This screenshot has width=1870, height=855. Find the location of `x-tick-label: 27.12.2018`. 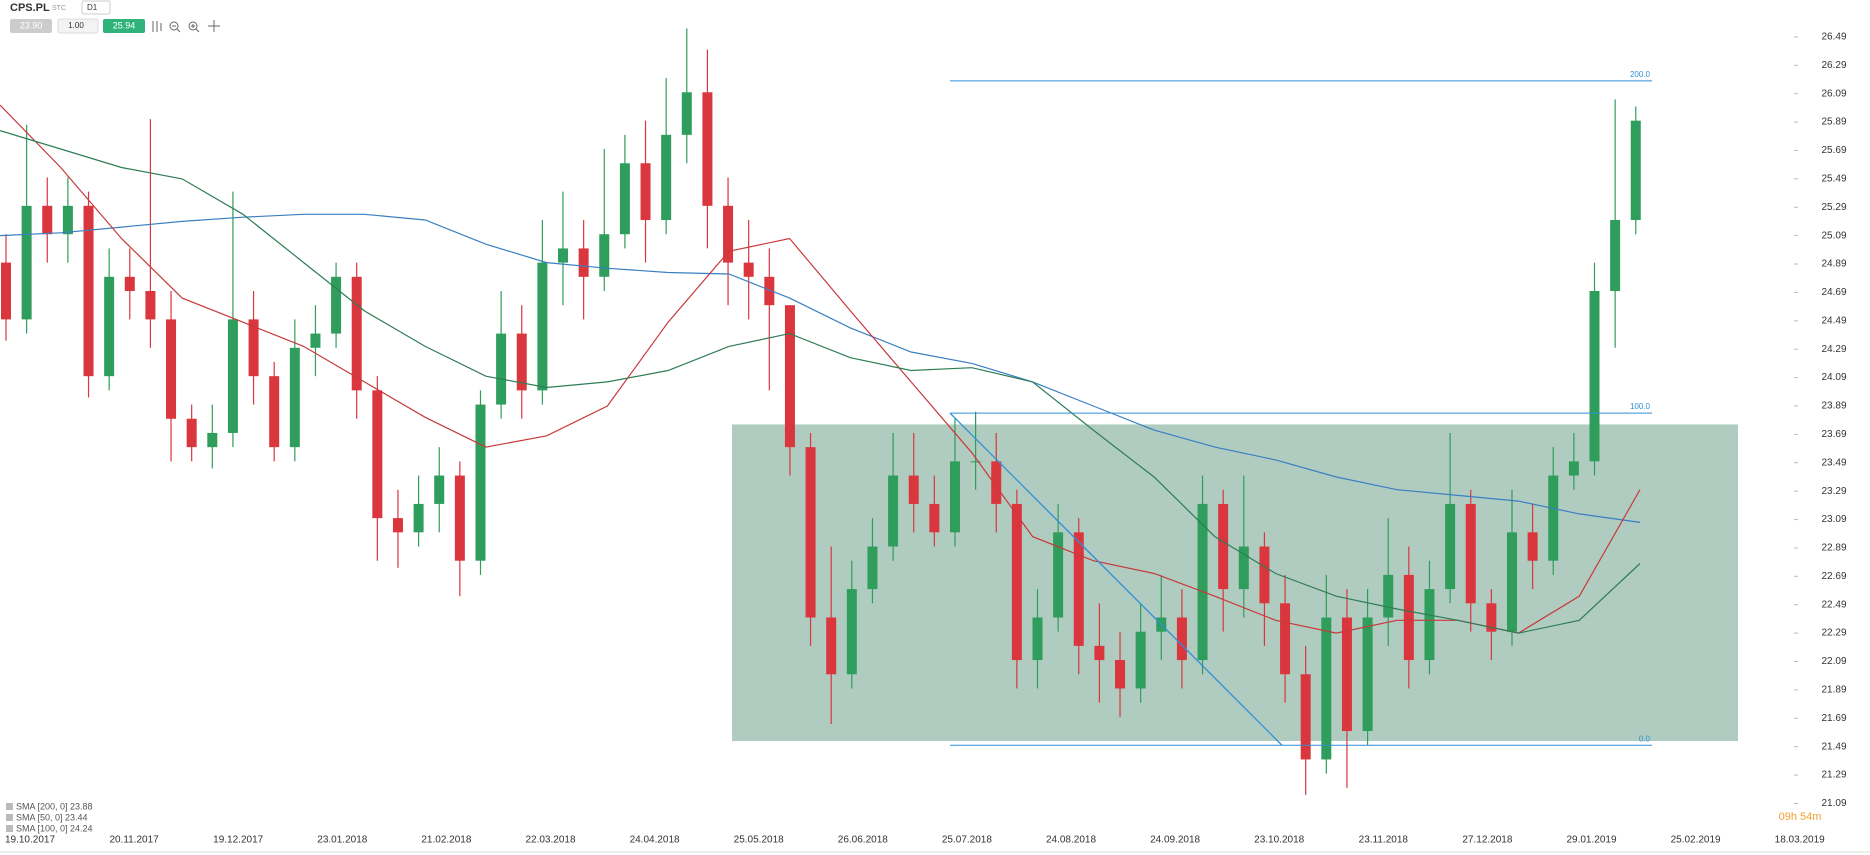

x-tick-label: 27.12.2018 is located at coordinates (1487, 840).